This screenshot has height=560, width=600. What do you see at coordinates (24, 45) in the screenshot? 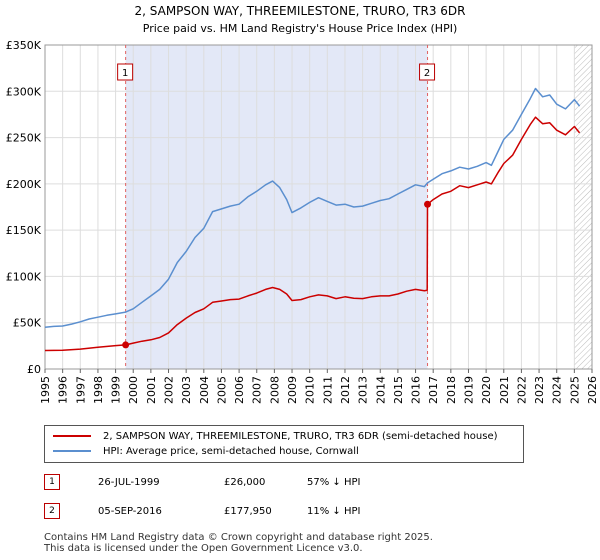
I see `y-tick-label: £350K` at bounding box center [24, 45].